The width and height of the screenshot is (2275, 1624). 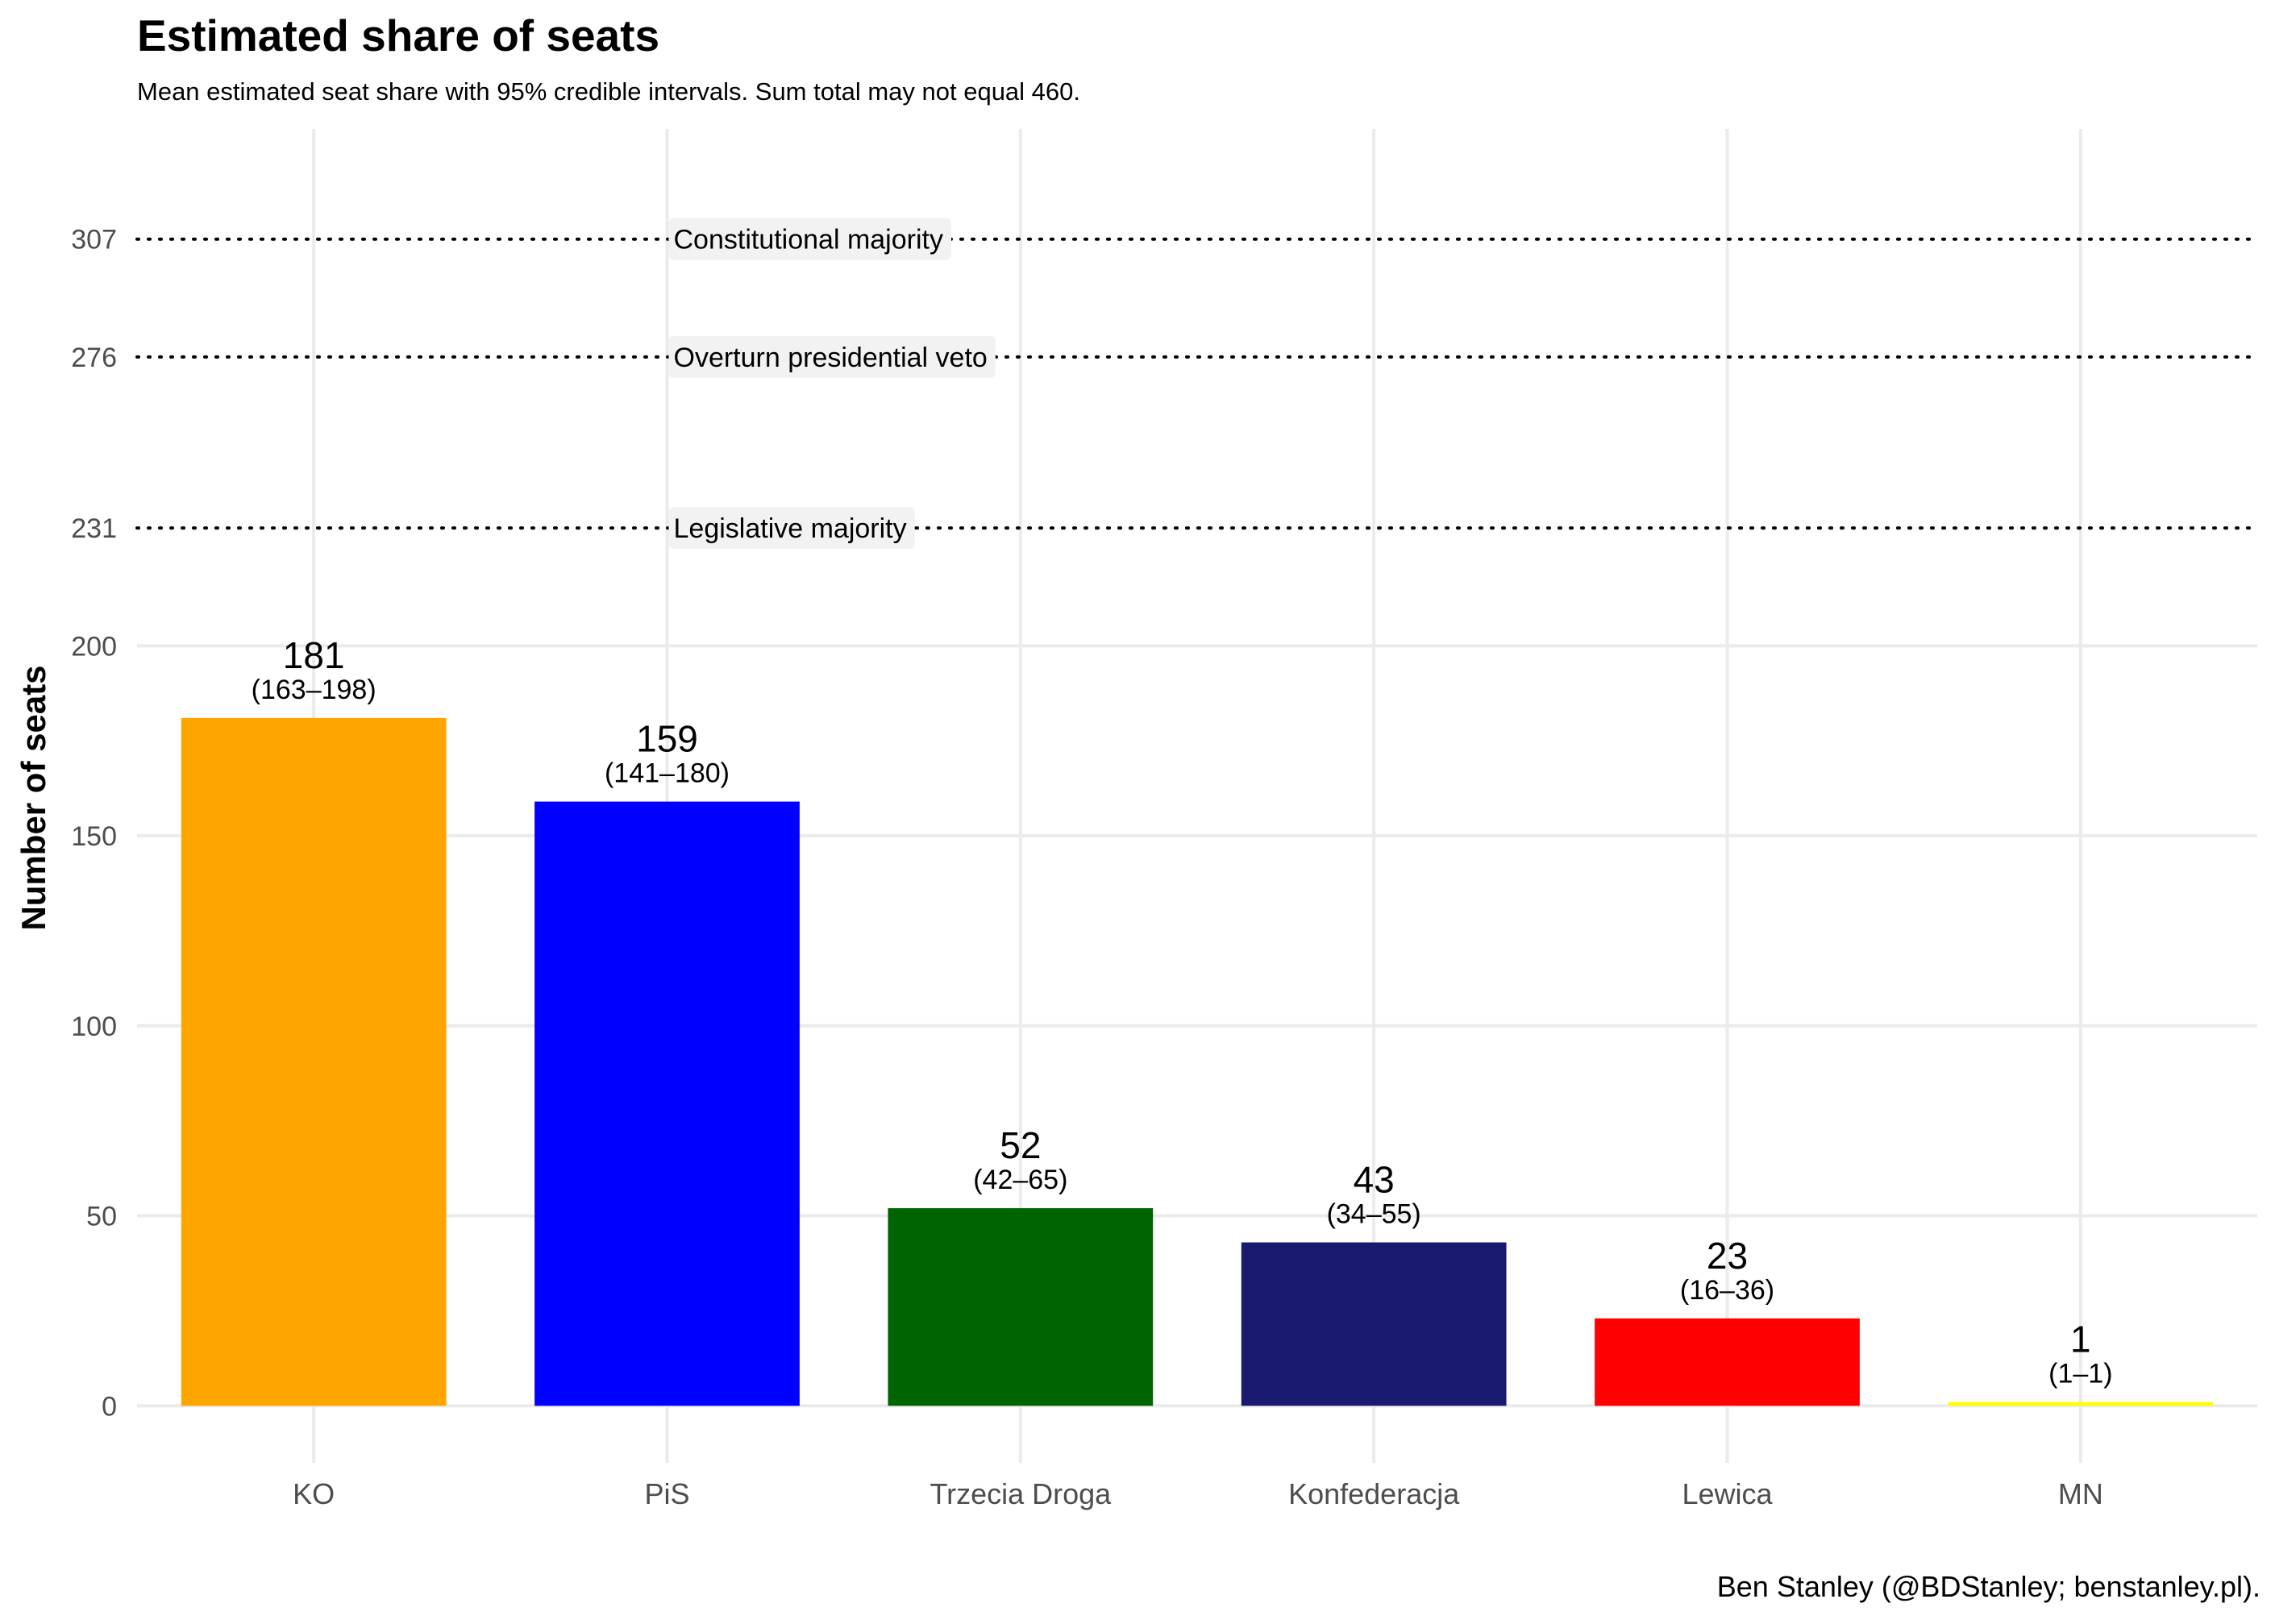 What do you see at coordinates (314, 655) in the screenshot?
I see `value-label: 181` at bounding box center [314, 655].